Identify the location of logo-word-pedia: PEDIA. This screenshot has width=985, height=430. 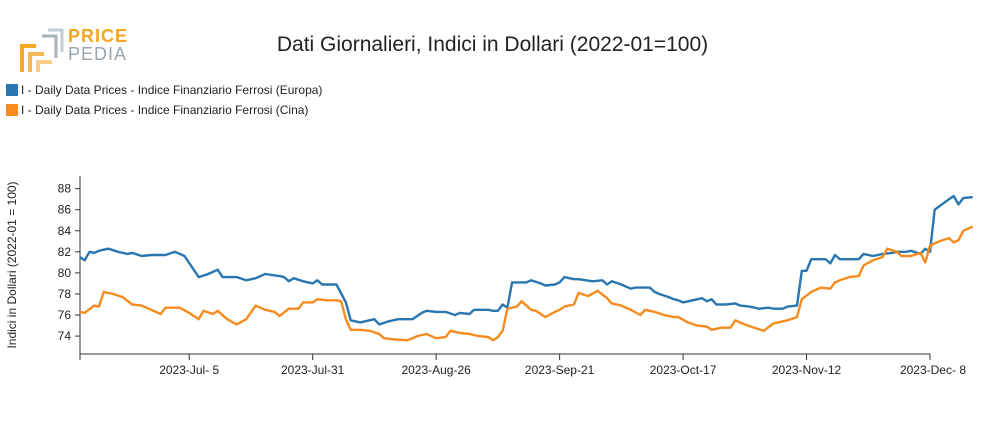
(98, 54).